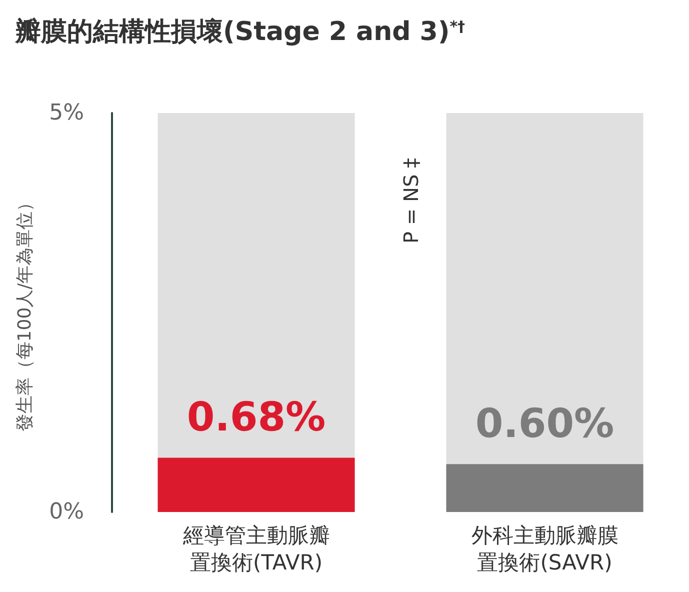  Describe the element at coordinates (544, 549) in the screenshot. I see `x-tick-label: 外科主動脈瓣膜置換術(SAVR)` at that location.